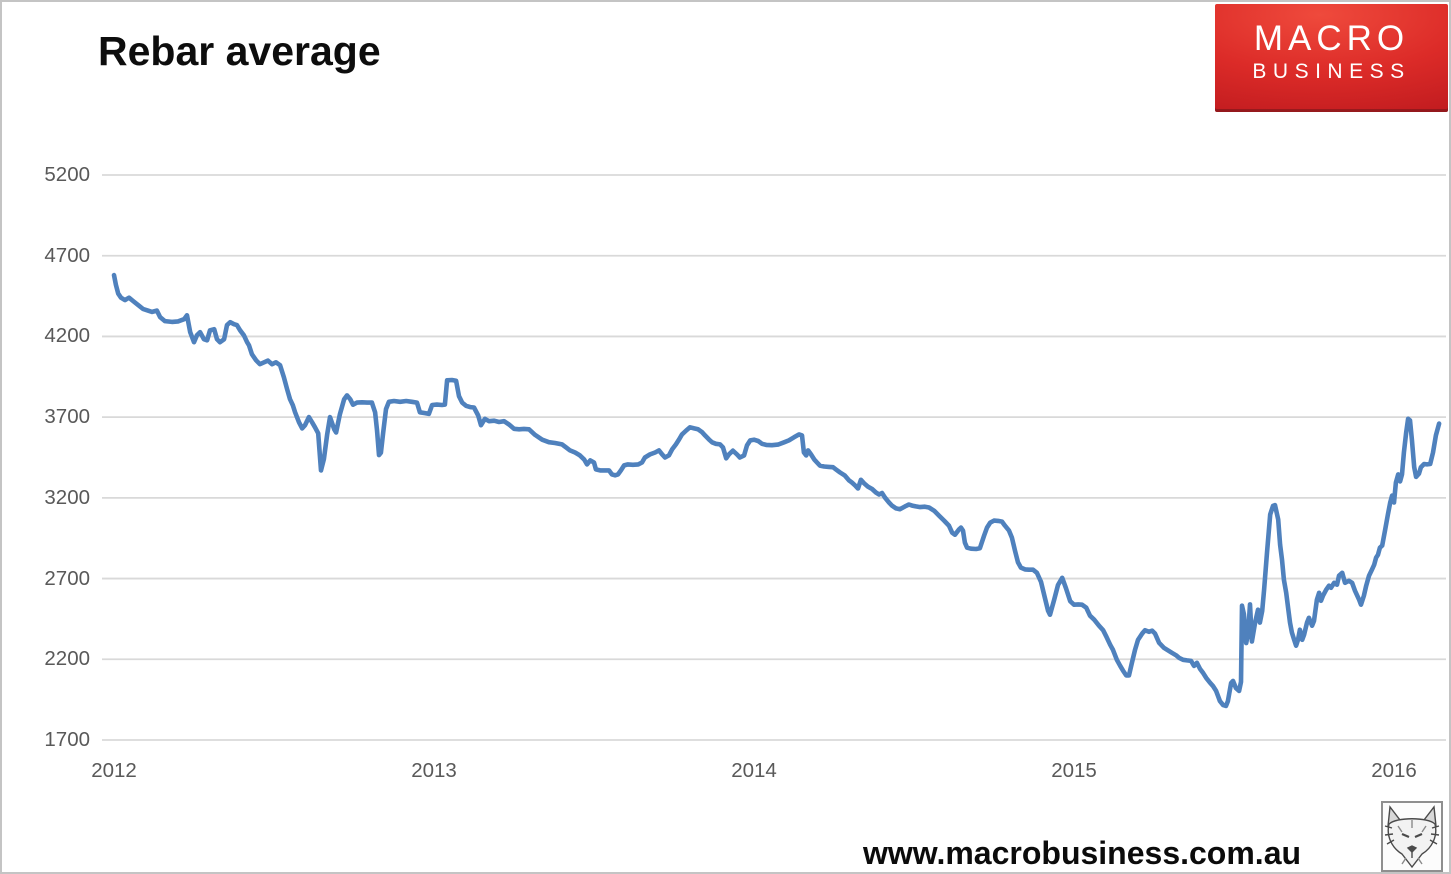  I want to click on y-tick-label: 1700, so click(67, 739).